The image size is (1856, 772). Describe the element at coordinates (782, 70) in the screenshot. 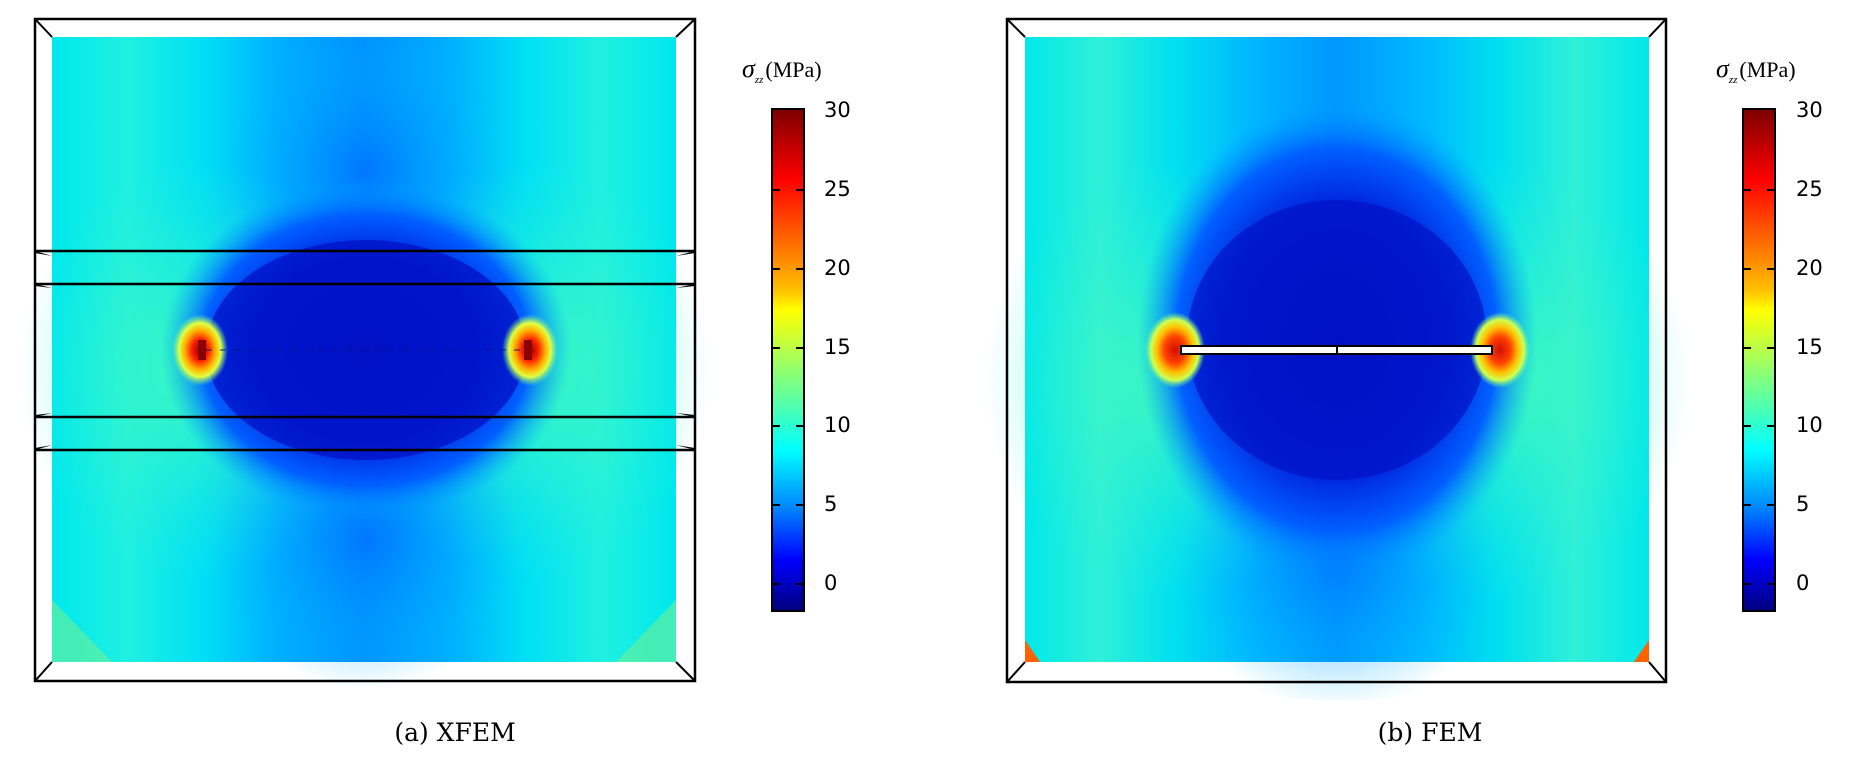

I see `xfem-colorbar-title: σzz(MPa)` at that location.